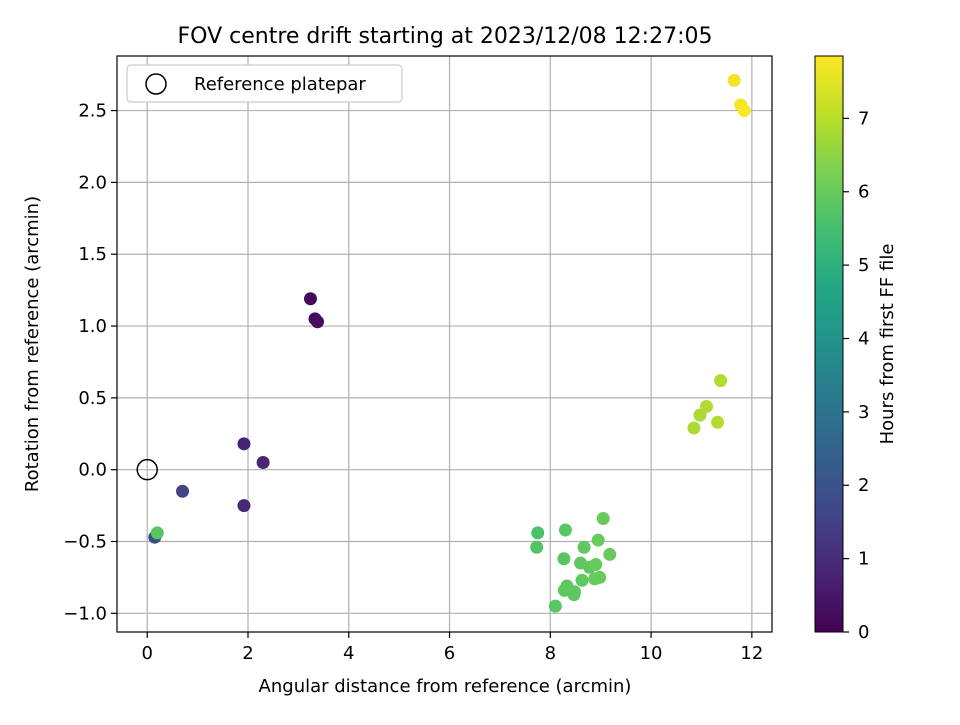  What do you see at coordinates (147, 653) in the screenshot?
I see `x-tick-label: 0` at bounding box center [147, 653].